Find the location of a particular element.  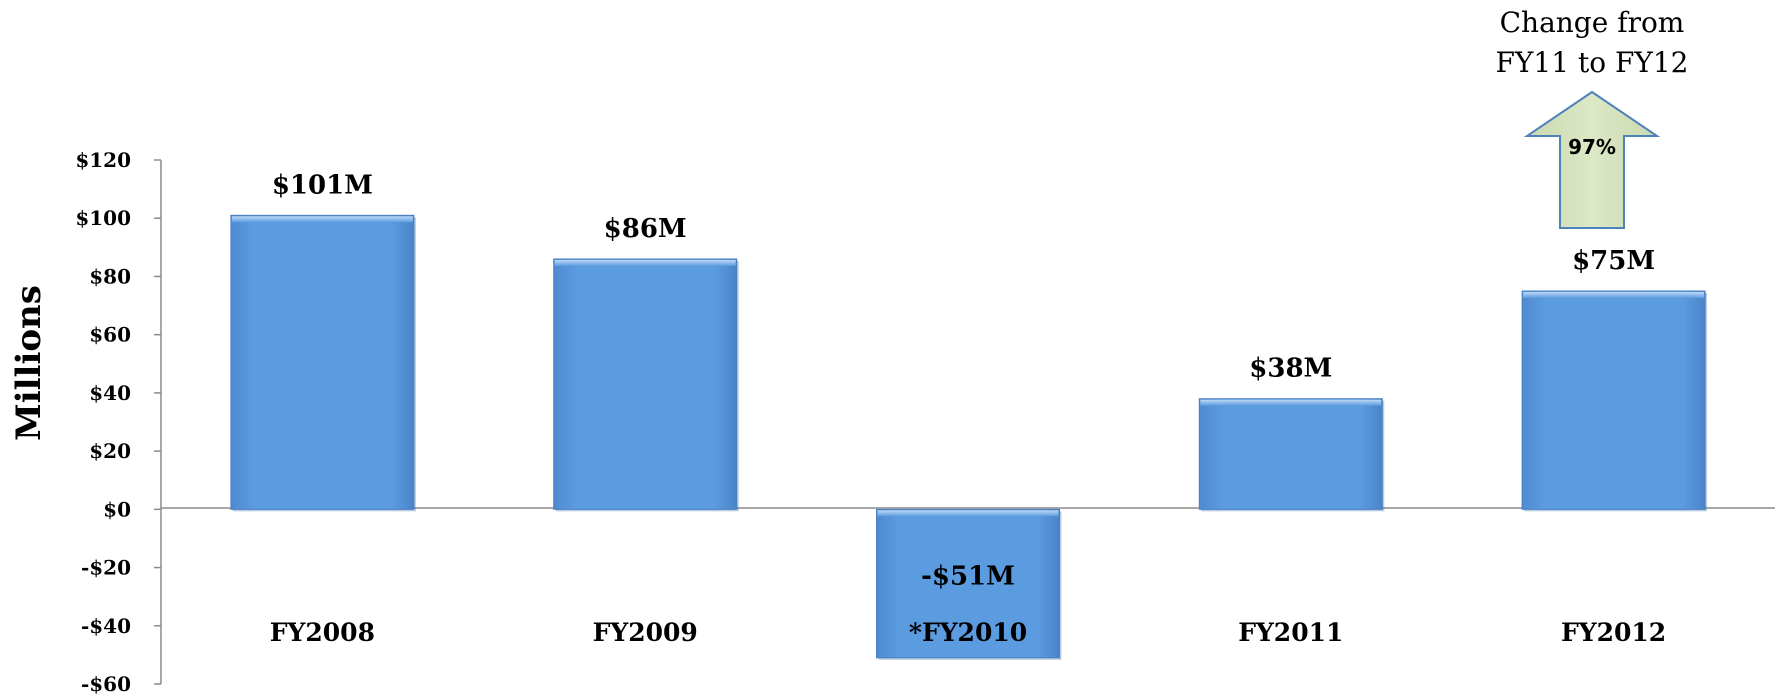

y-tick-label: $80 is located at coordinates (110, 276).